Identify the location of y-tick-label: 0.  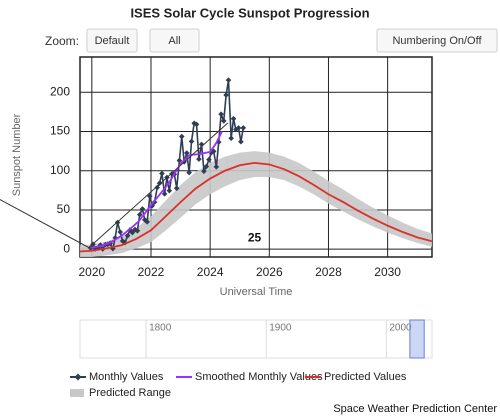
(66, 248).